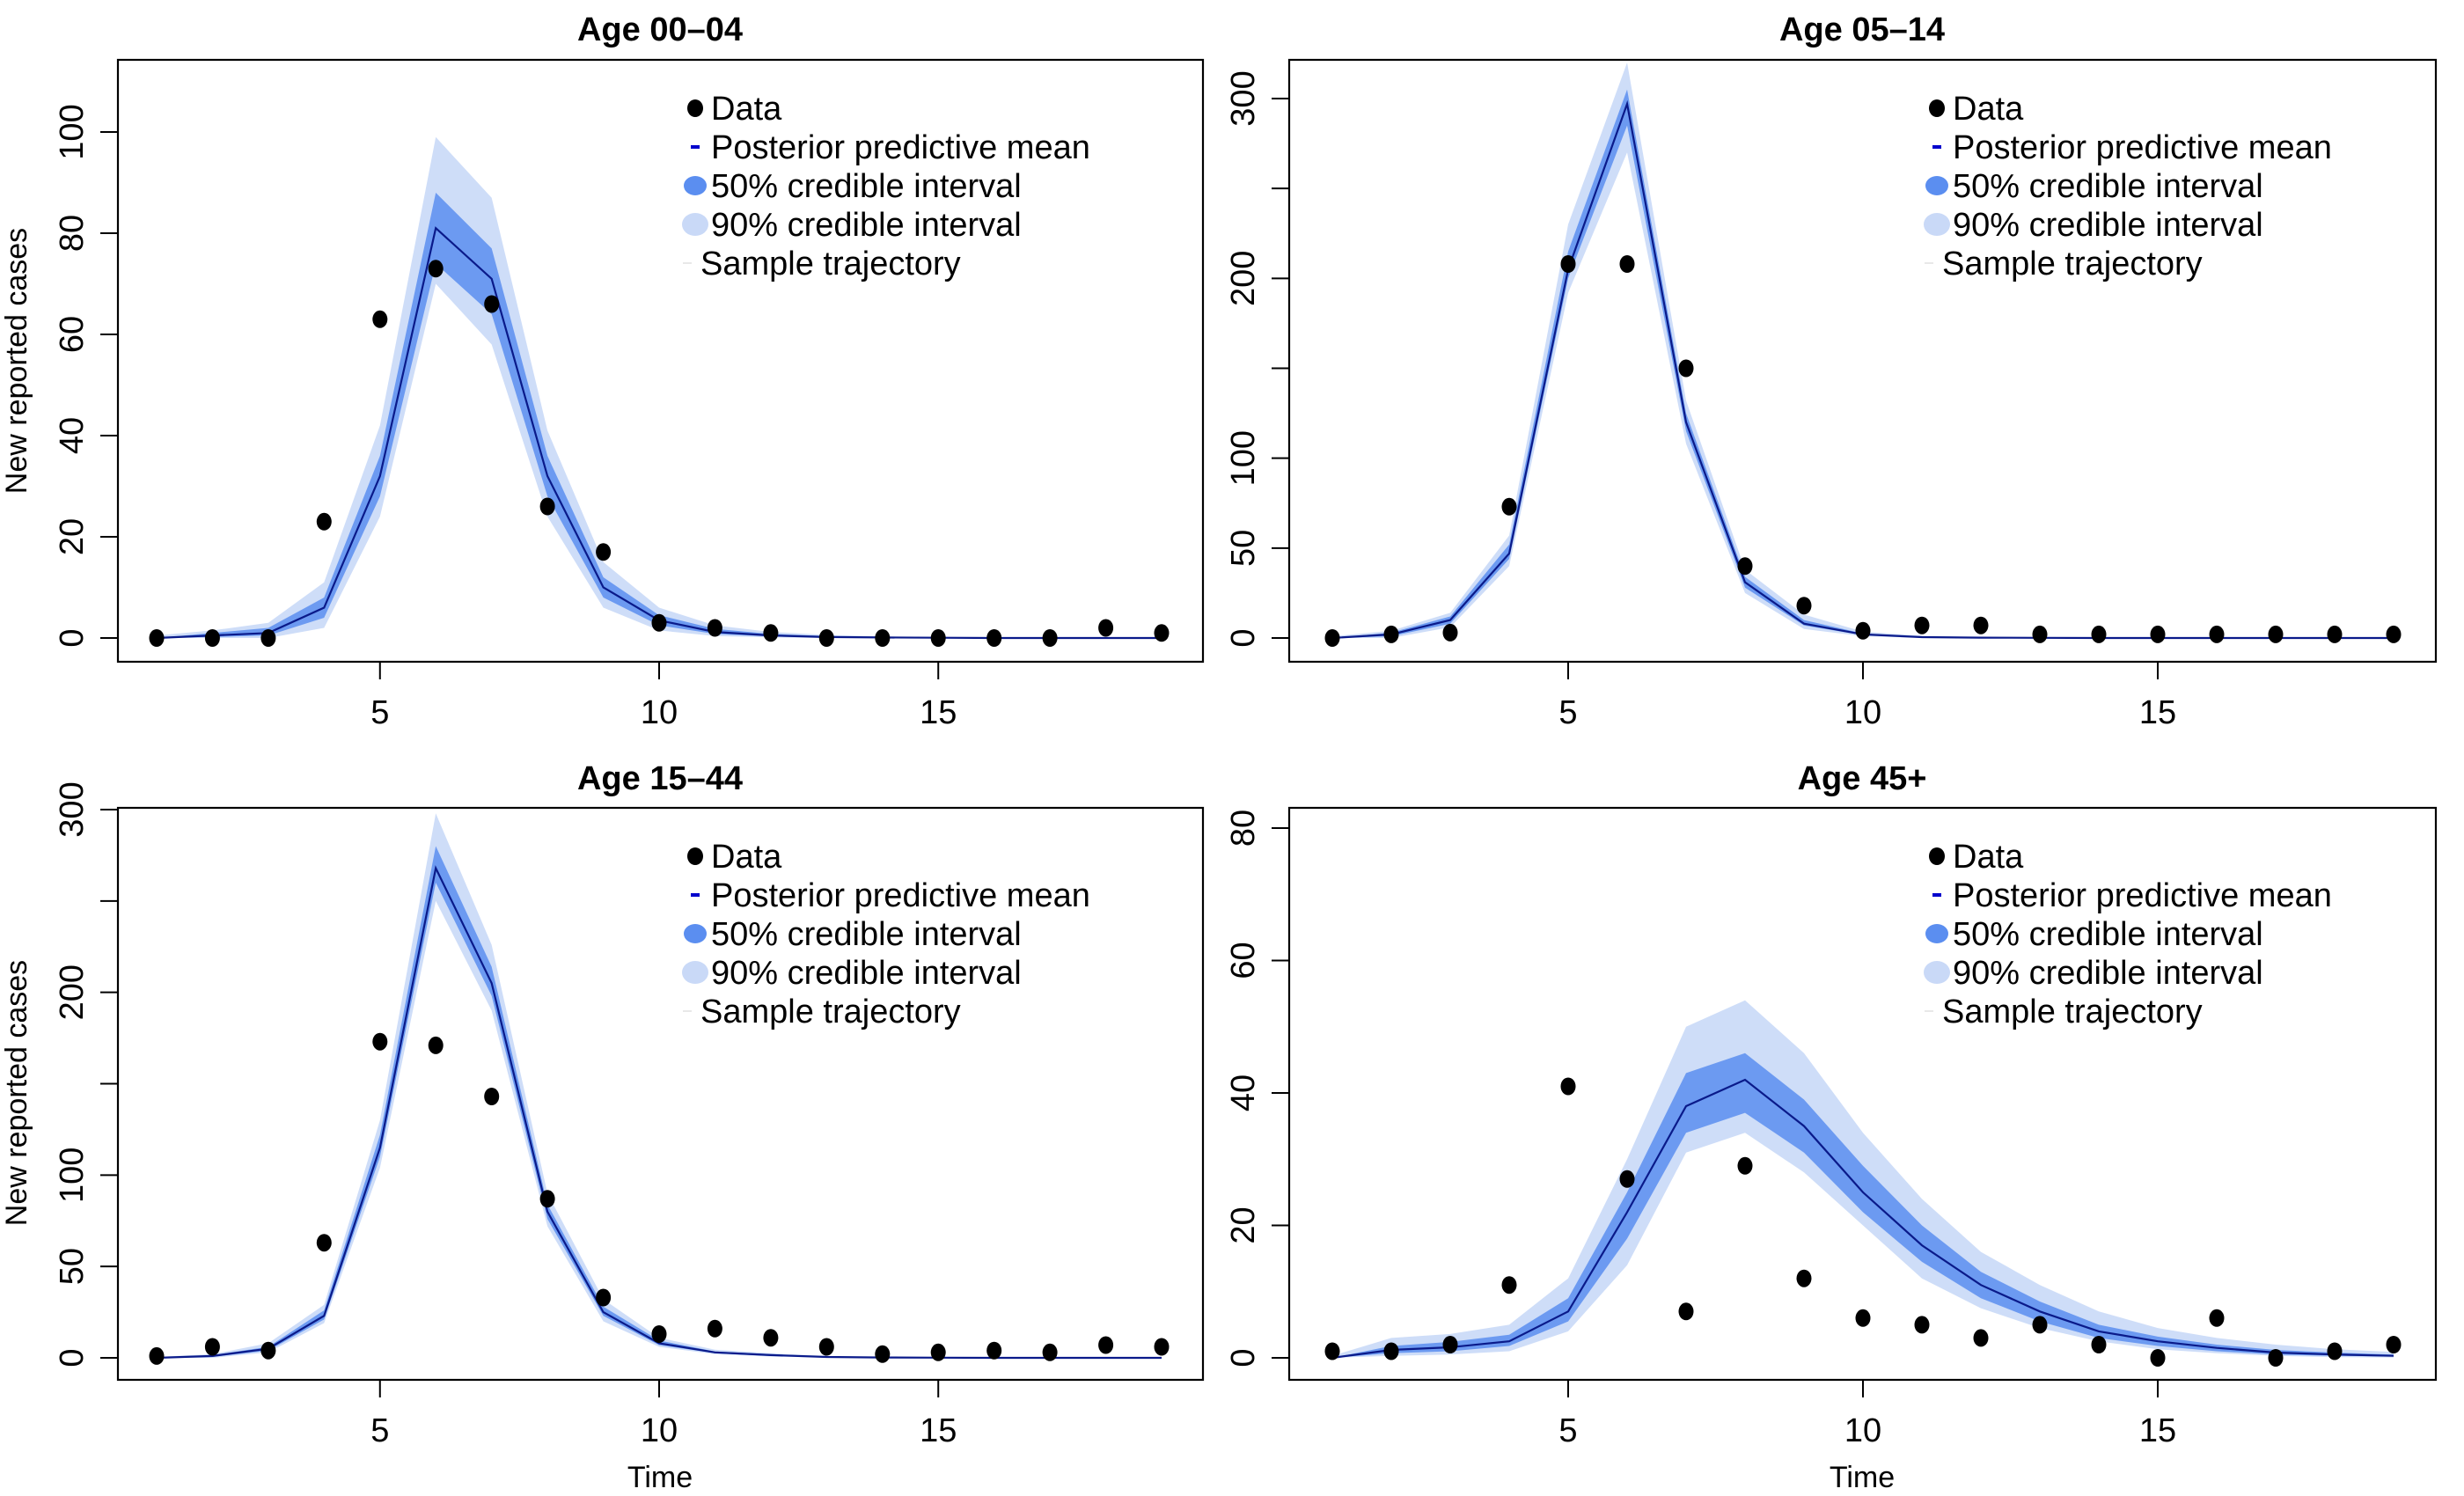 This screenshot has width=2464, height=1496. Describe the element at coordinates (1244, 549) in the screenshot. I see `y-tick-label: 50` at that location.